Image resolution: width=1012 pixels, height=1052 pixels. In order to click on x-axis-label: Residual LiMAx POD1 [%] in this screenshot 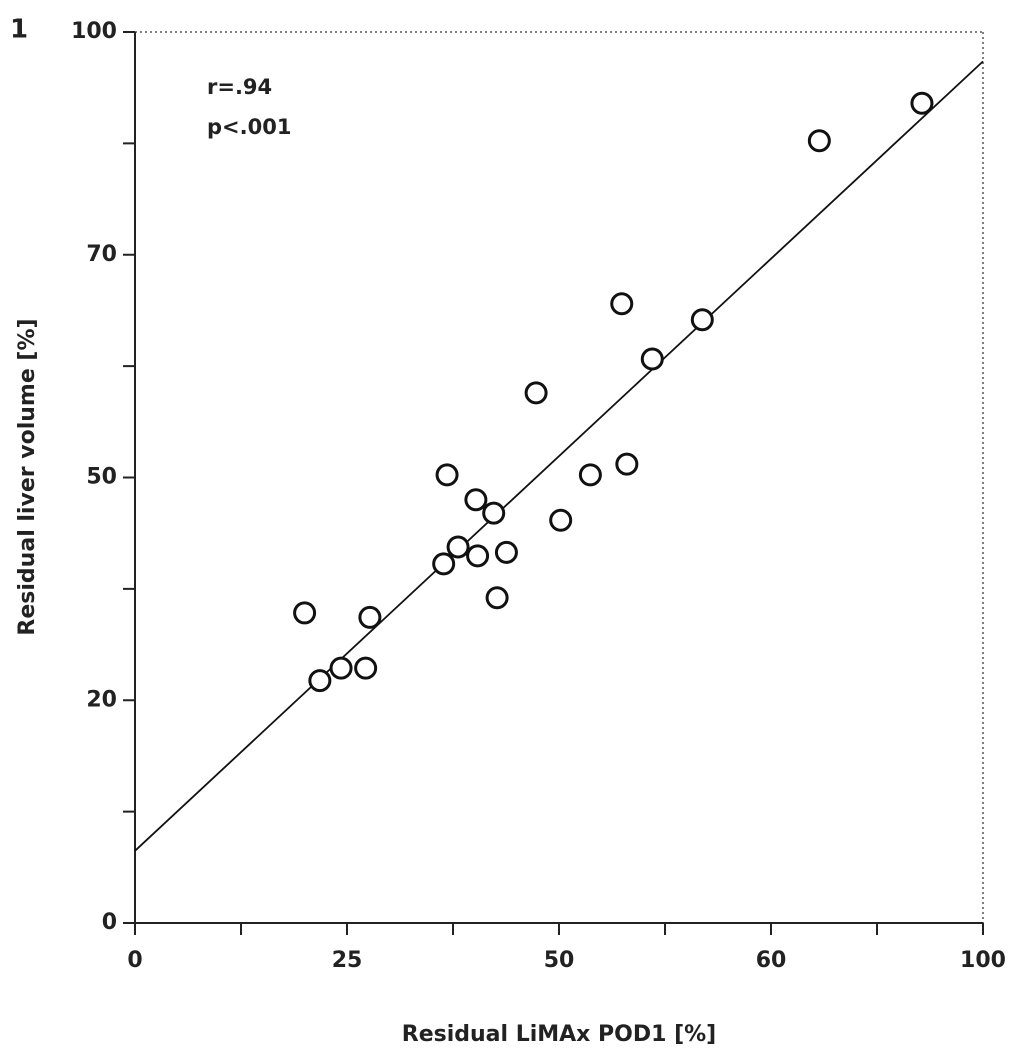, I will do `click(559, 1034)`.